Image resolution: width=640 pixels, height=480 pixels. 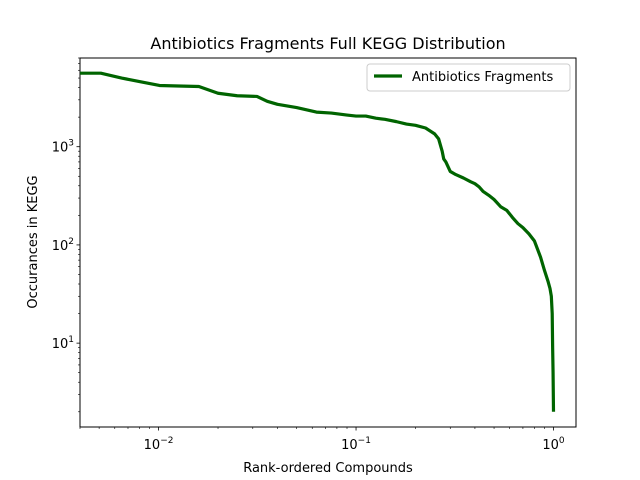 What do you see at coordinates (328, 468) in the screenshot?
I see `x-axis-label: Rank-ordered Compounds` at bounding box center [328, 468].